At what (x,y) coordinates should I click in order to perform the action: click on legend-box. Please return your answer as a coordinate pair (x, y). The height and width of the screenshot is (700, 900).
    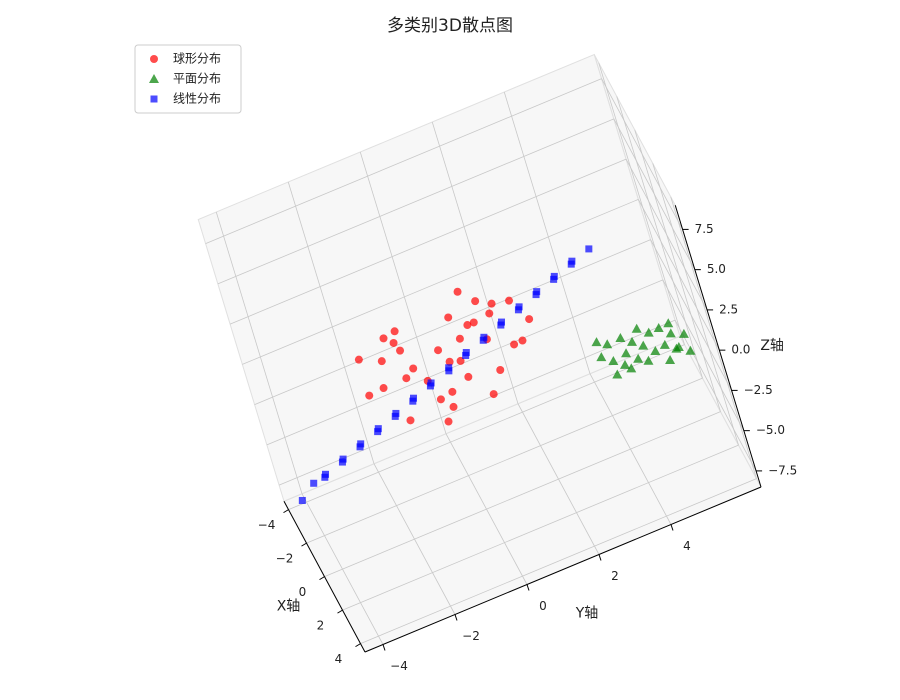
    Looking at the image, I should click on (188, 79).